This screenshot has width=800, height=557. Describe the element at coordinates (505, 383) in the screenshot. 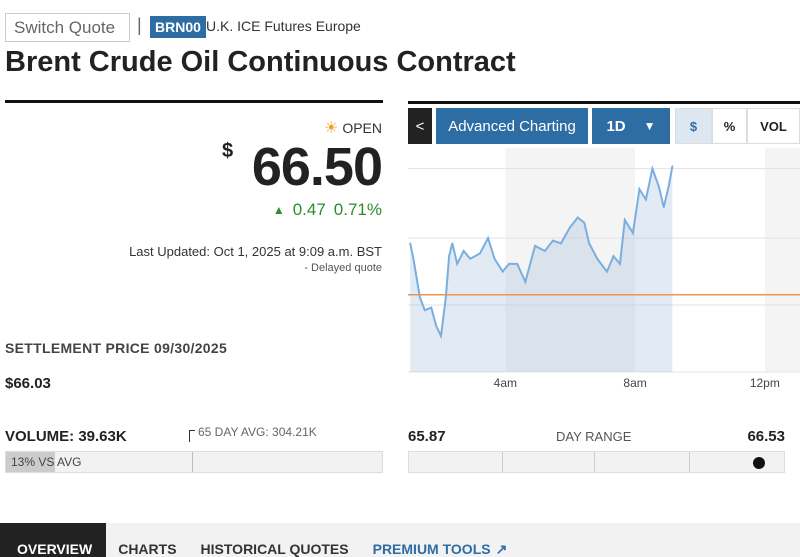

I see `x-tick-label: 4am` at that location.